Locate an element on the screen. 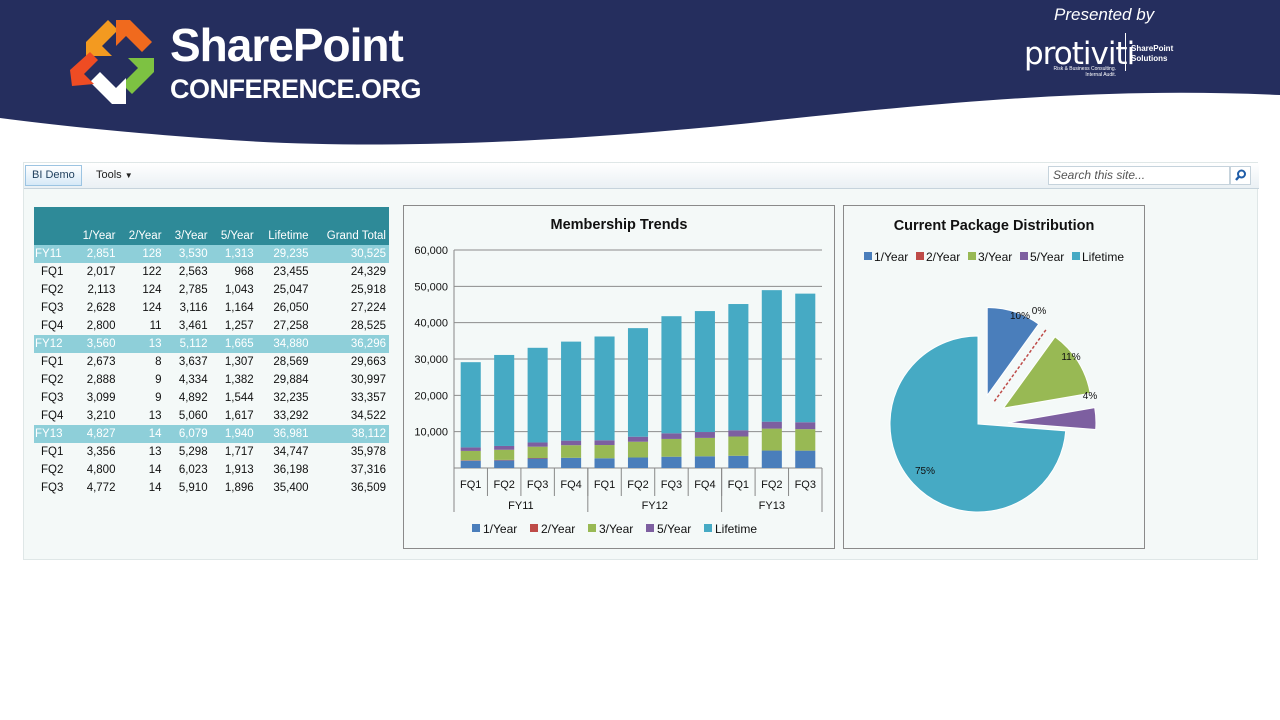  pivot-cell: 5,060 is located at coordinates (193, 416).